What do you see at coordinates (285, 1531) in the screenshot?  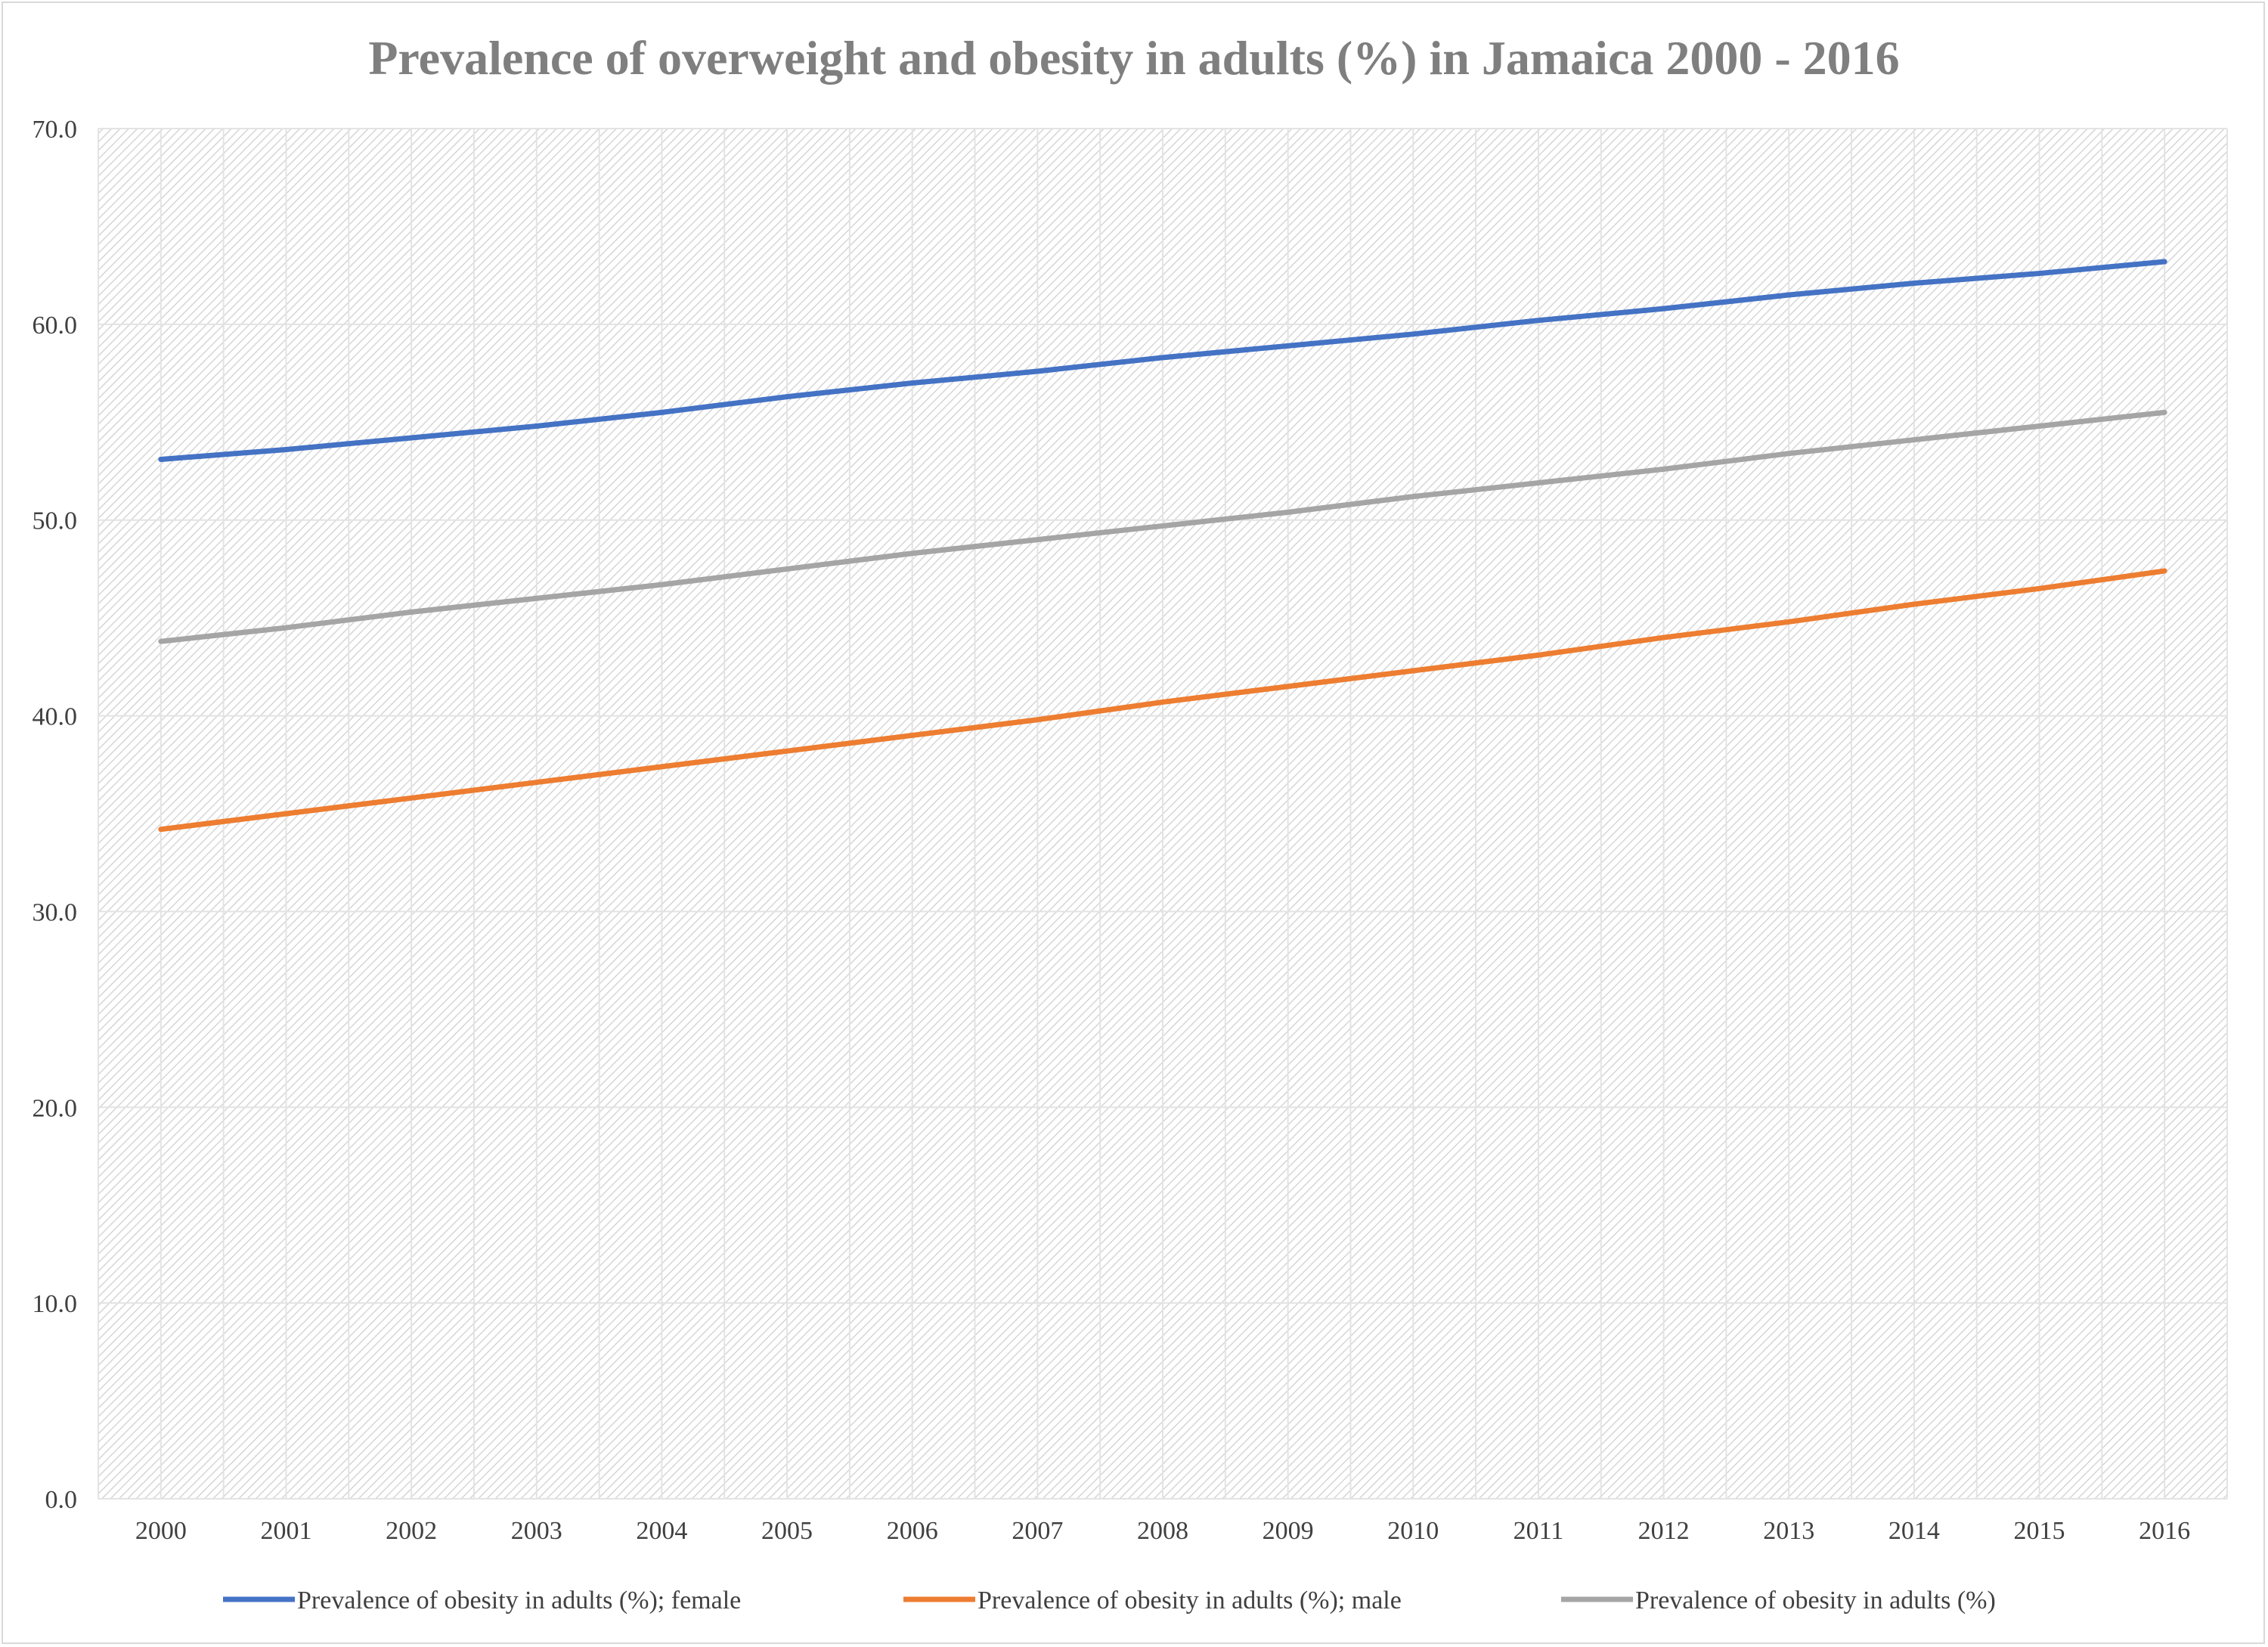 I see `x-tick-label: 2001` at bounding box center [285, 1531].